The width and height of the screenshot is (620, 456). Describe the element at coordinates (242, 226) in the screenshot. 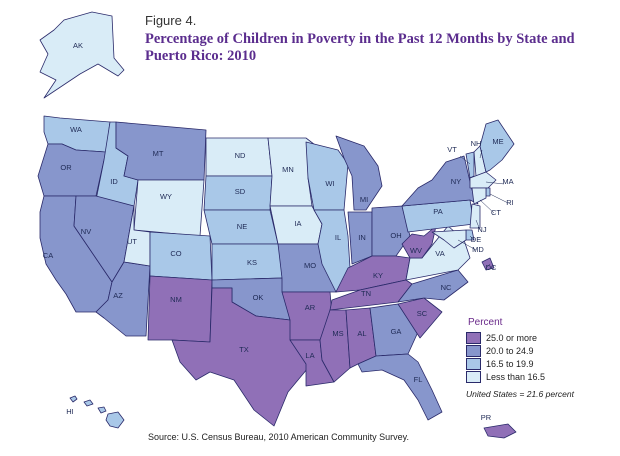

I see `state-label-ne: NE` at that location.